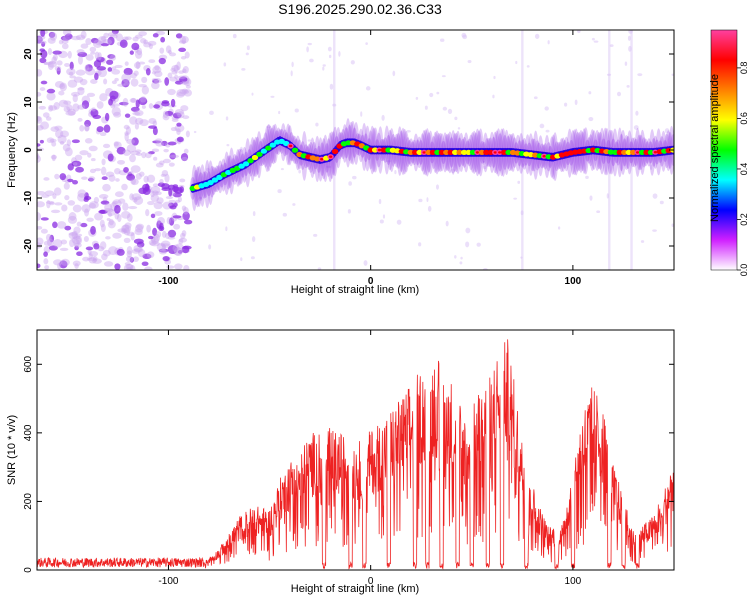 The image size is (750, 600). Describe the element at coordinates (12, 450) in the screenshot. I see `snr-ylabel: SNR (10 * v/v)` at that location.